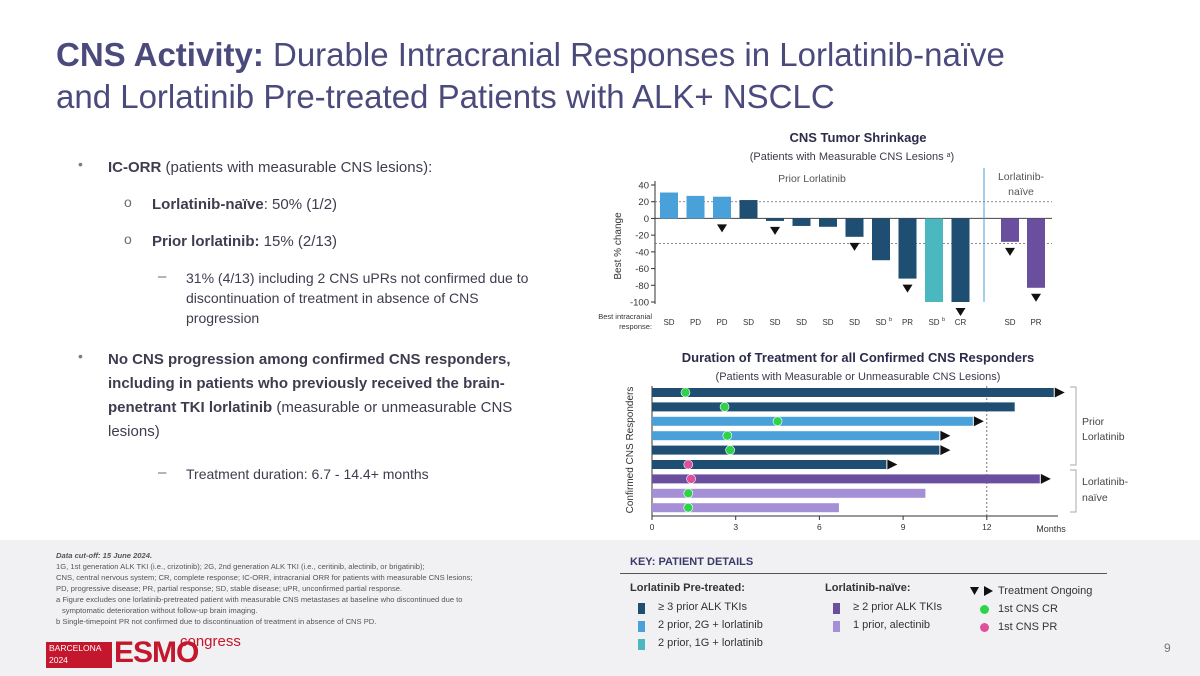  Describe the element at coordinates (890, 320) in the screenshot. I see `response-label-sup: b` at that location.